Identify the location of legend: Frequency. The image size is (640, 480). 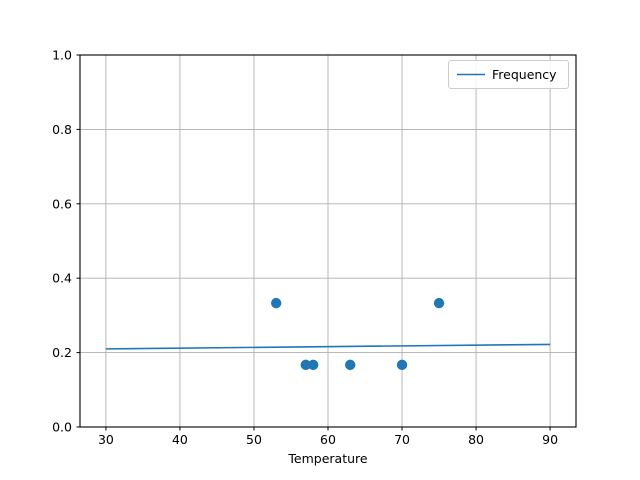
(508, 74).